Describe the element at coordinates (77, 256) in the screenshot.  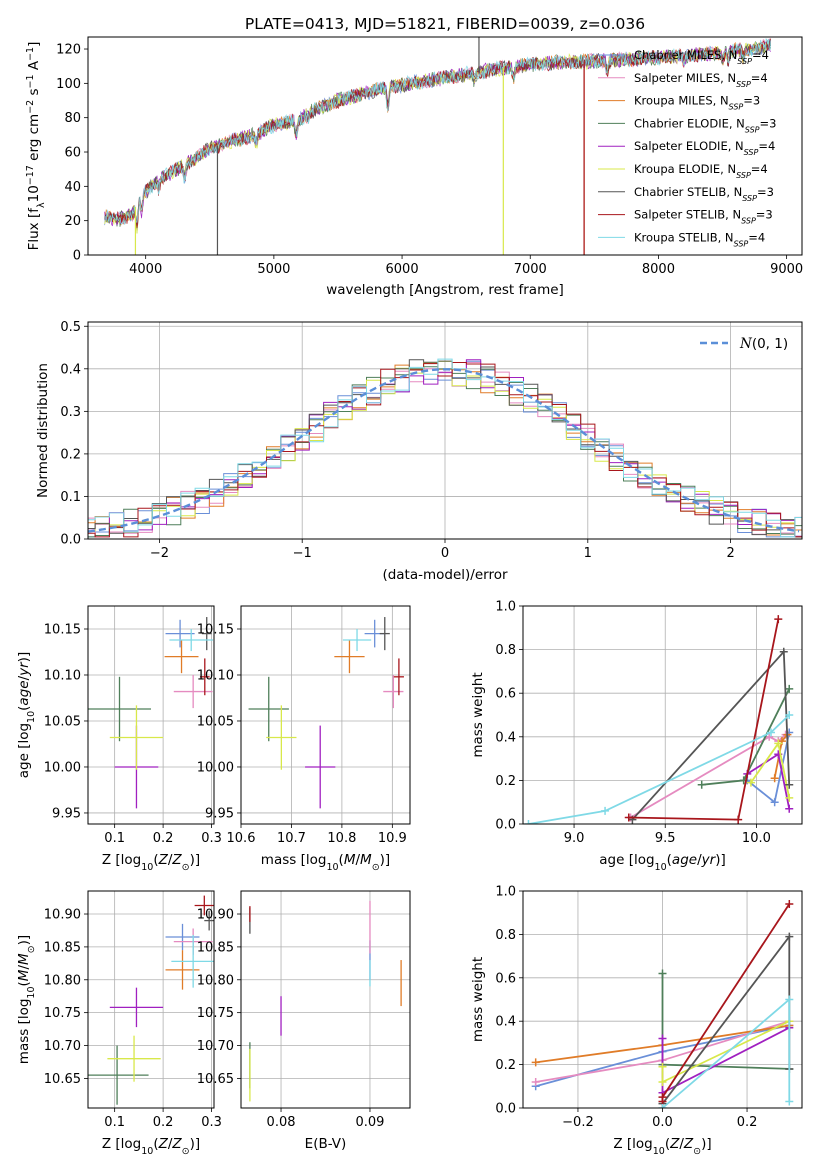
I see `y-tick-label: 0` at that location.